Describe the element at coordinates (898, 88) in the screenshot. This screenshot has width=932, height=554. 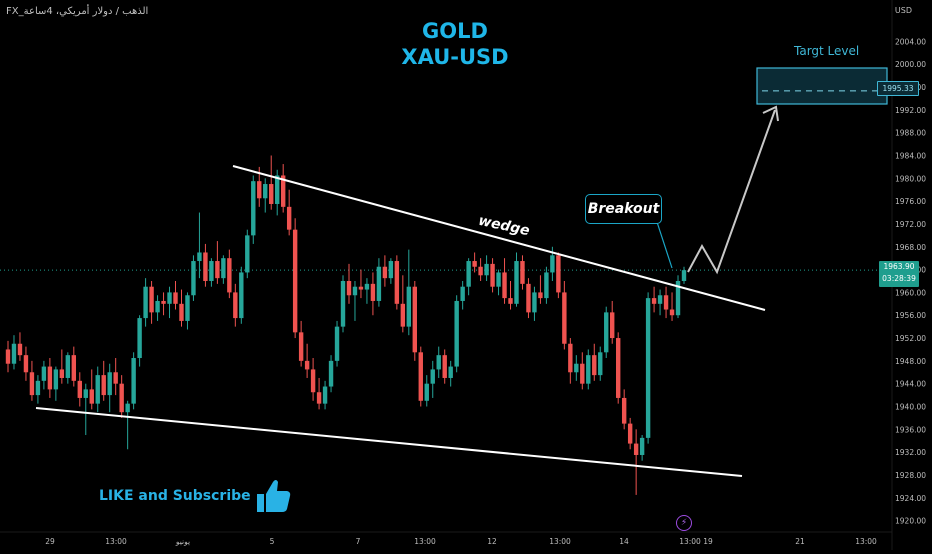
I see `target-price-tag: 1995.33` at that location.